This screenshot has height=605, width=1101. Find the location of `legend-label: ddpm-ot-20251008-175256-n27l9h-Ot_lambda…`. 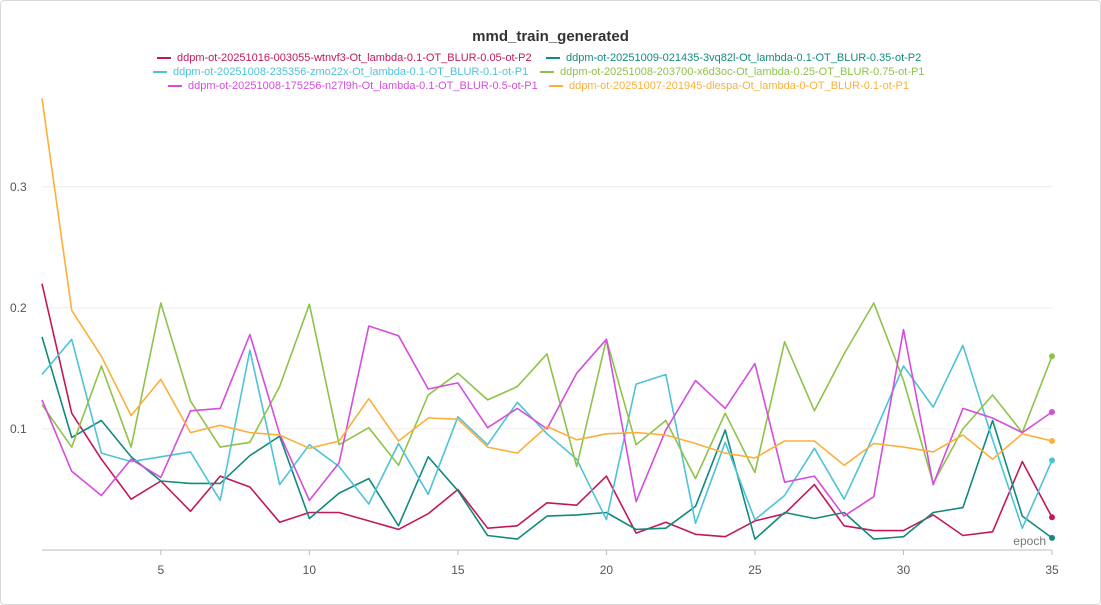

legend-label: ddpm-ot-20251008-175256-n27l9h-Ot_lambda… is located at coordinates (363, 86).